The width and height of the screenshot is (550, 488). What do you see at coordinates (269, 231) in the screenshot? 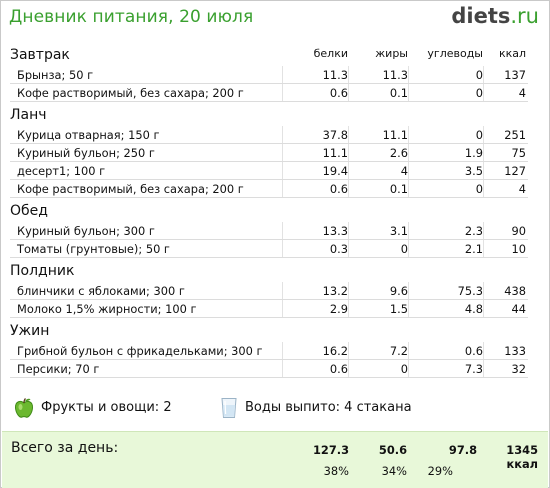
I see `table-row: Куриный бульон; 300 г 13.3 3.1 2.3 90` at bounding box center [269, 231].